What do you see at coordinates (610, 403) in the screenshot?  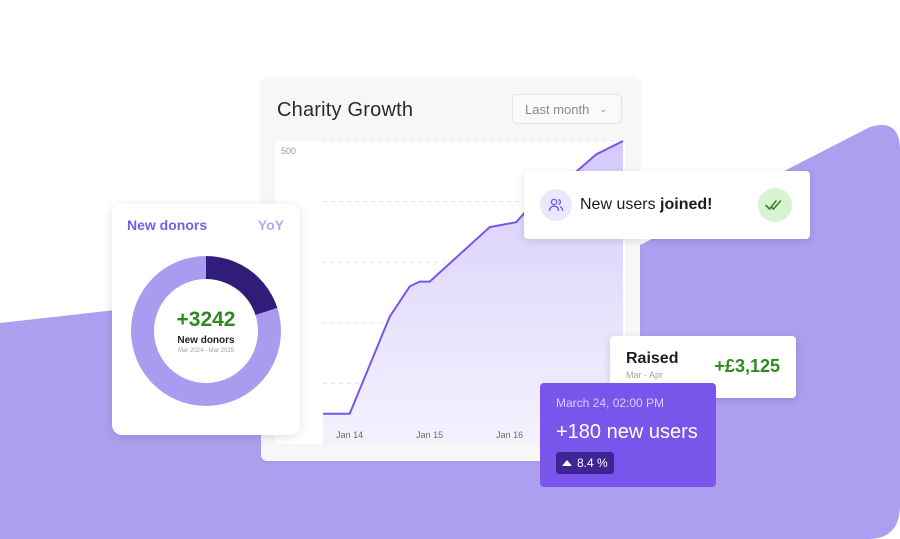 I see `tooltip-date: March 24, 02:00 PM` at bounding box center [610, 403].